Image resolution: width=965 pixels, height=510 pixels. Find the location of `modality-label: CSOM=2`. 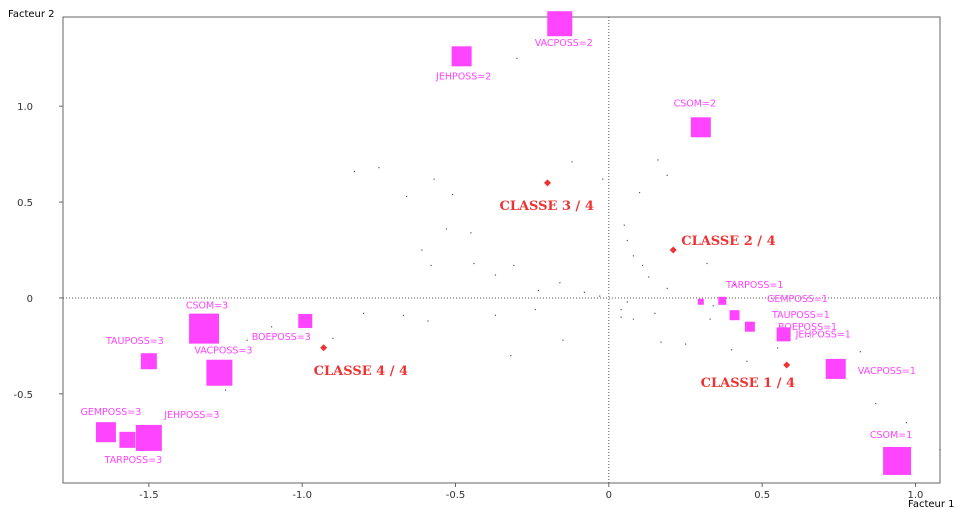

modality-label: CSOM=2 is located at coordinates (695, 103).